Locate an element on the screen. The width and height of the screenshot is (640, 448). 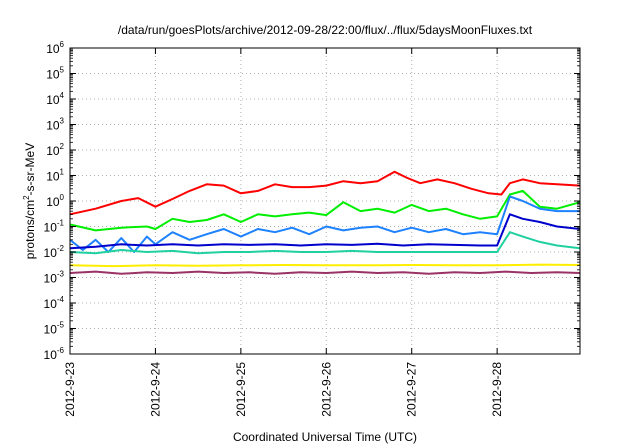
y-tick-label: 10² is located at coordinates (55, 150).